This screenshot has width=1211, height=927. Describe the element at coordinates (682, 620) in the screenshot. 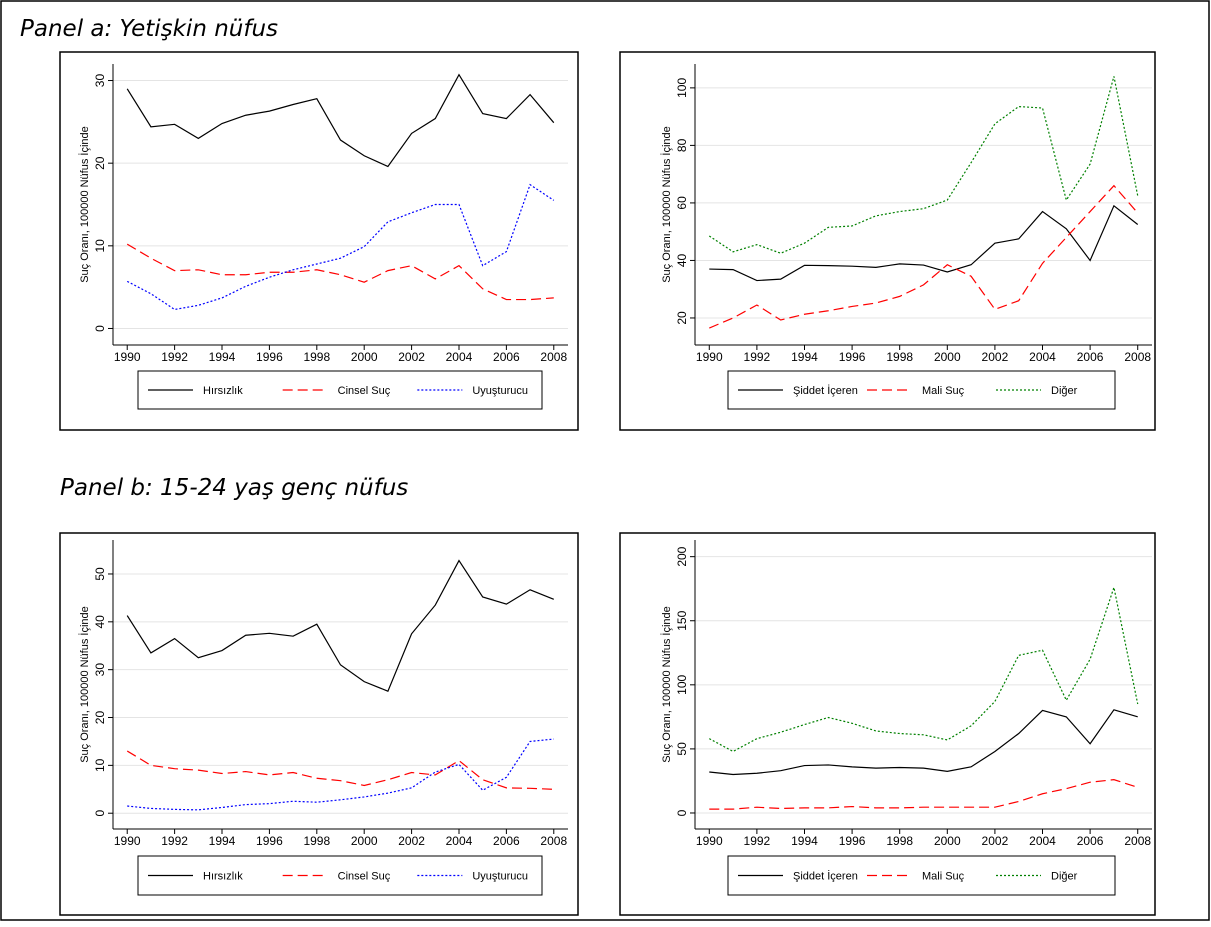

I see `y-tick-label: 150` at that location.